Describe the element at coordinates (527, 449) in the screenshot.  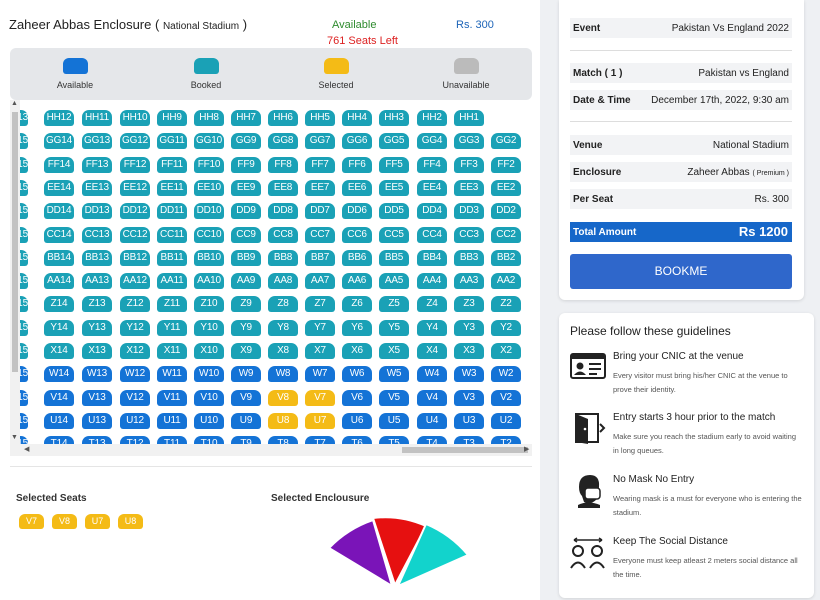
I see `scroll-right-icon: ▶` at that location.